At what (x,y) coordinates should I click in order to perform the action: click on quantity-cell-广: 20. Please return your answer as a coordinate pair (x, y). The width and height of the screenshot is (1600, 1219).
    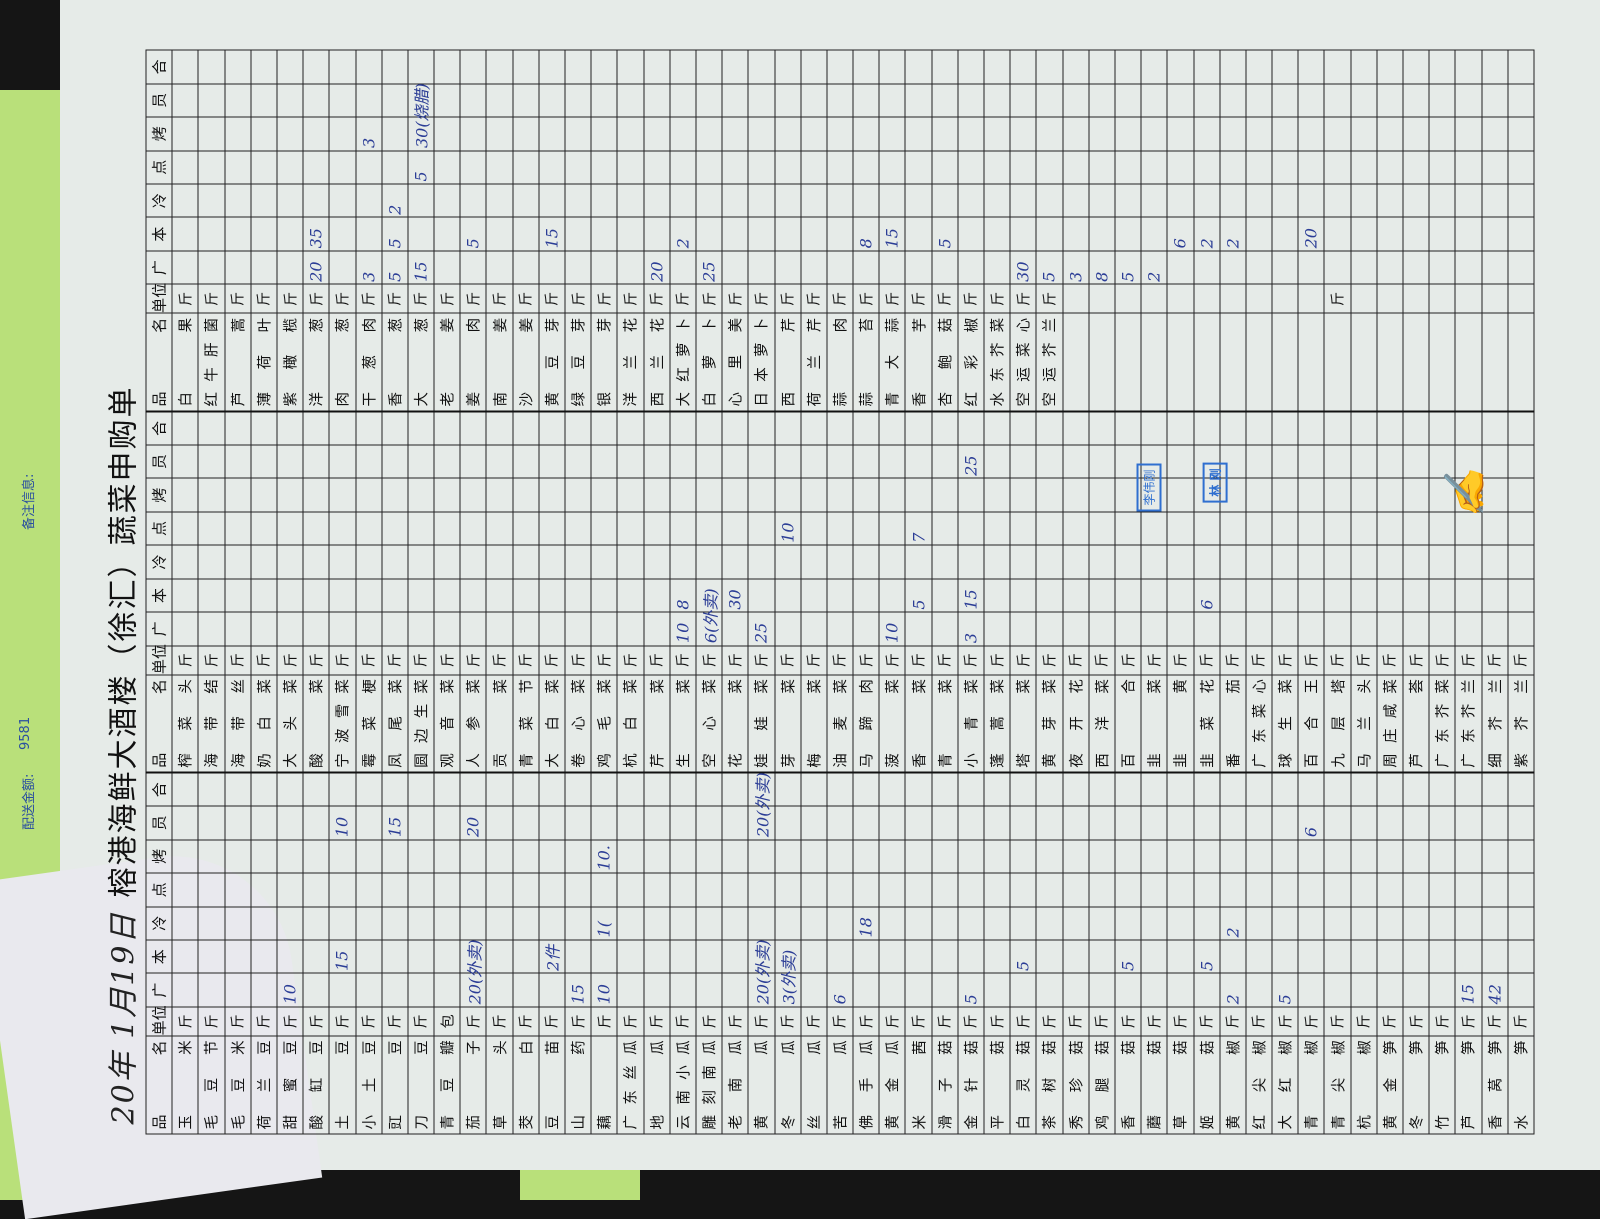
    Looking at the image, I should click on (316, 267).